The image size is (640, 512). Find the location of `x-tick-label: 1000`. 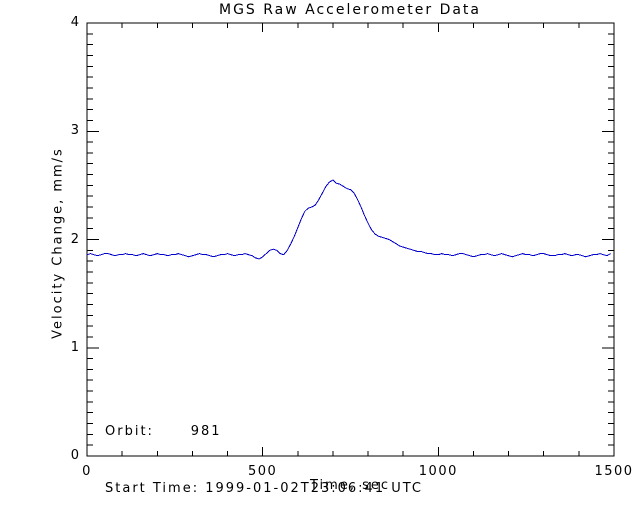

x-tick-label: 1000 is located at coordinates (438, 471).